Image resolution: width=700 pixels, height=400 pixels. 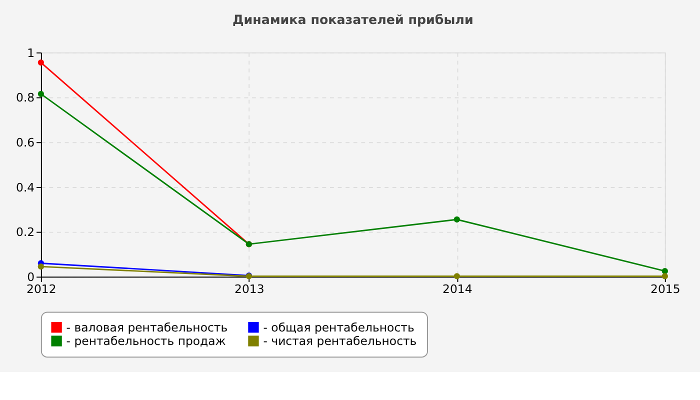 What do you see at coordinates (31, 53) in the screenshot?
I see `y-tick-label: 1` at bounding box center [31, 53].